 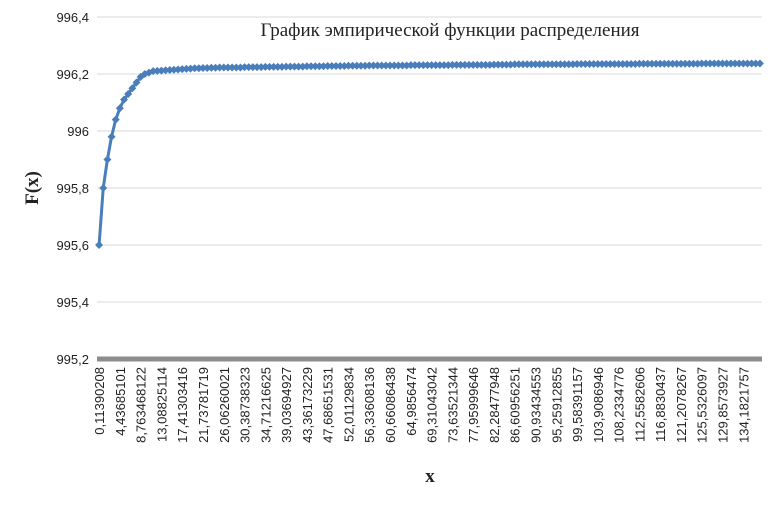 What do you see at coordinates (430, 476) in the screenshot?
I see `x-axis-label: x` at bounding box center [430, 476].